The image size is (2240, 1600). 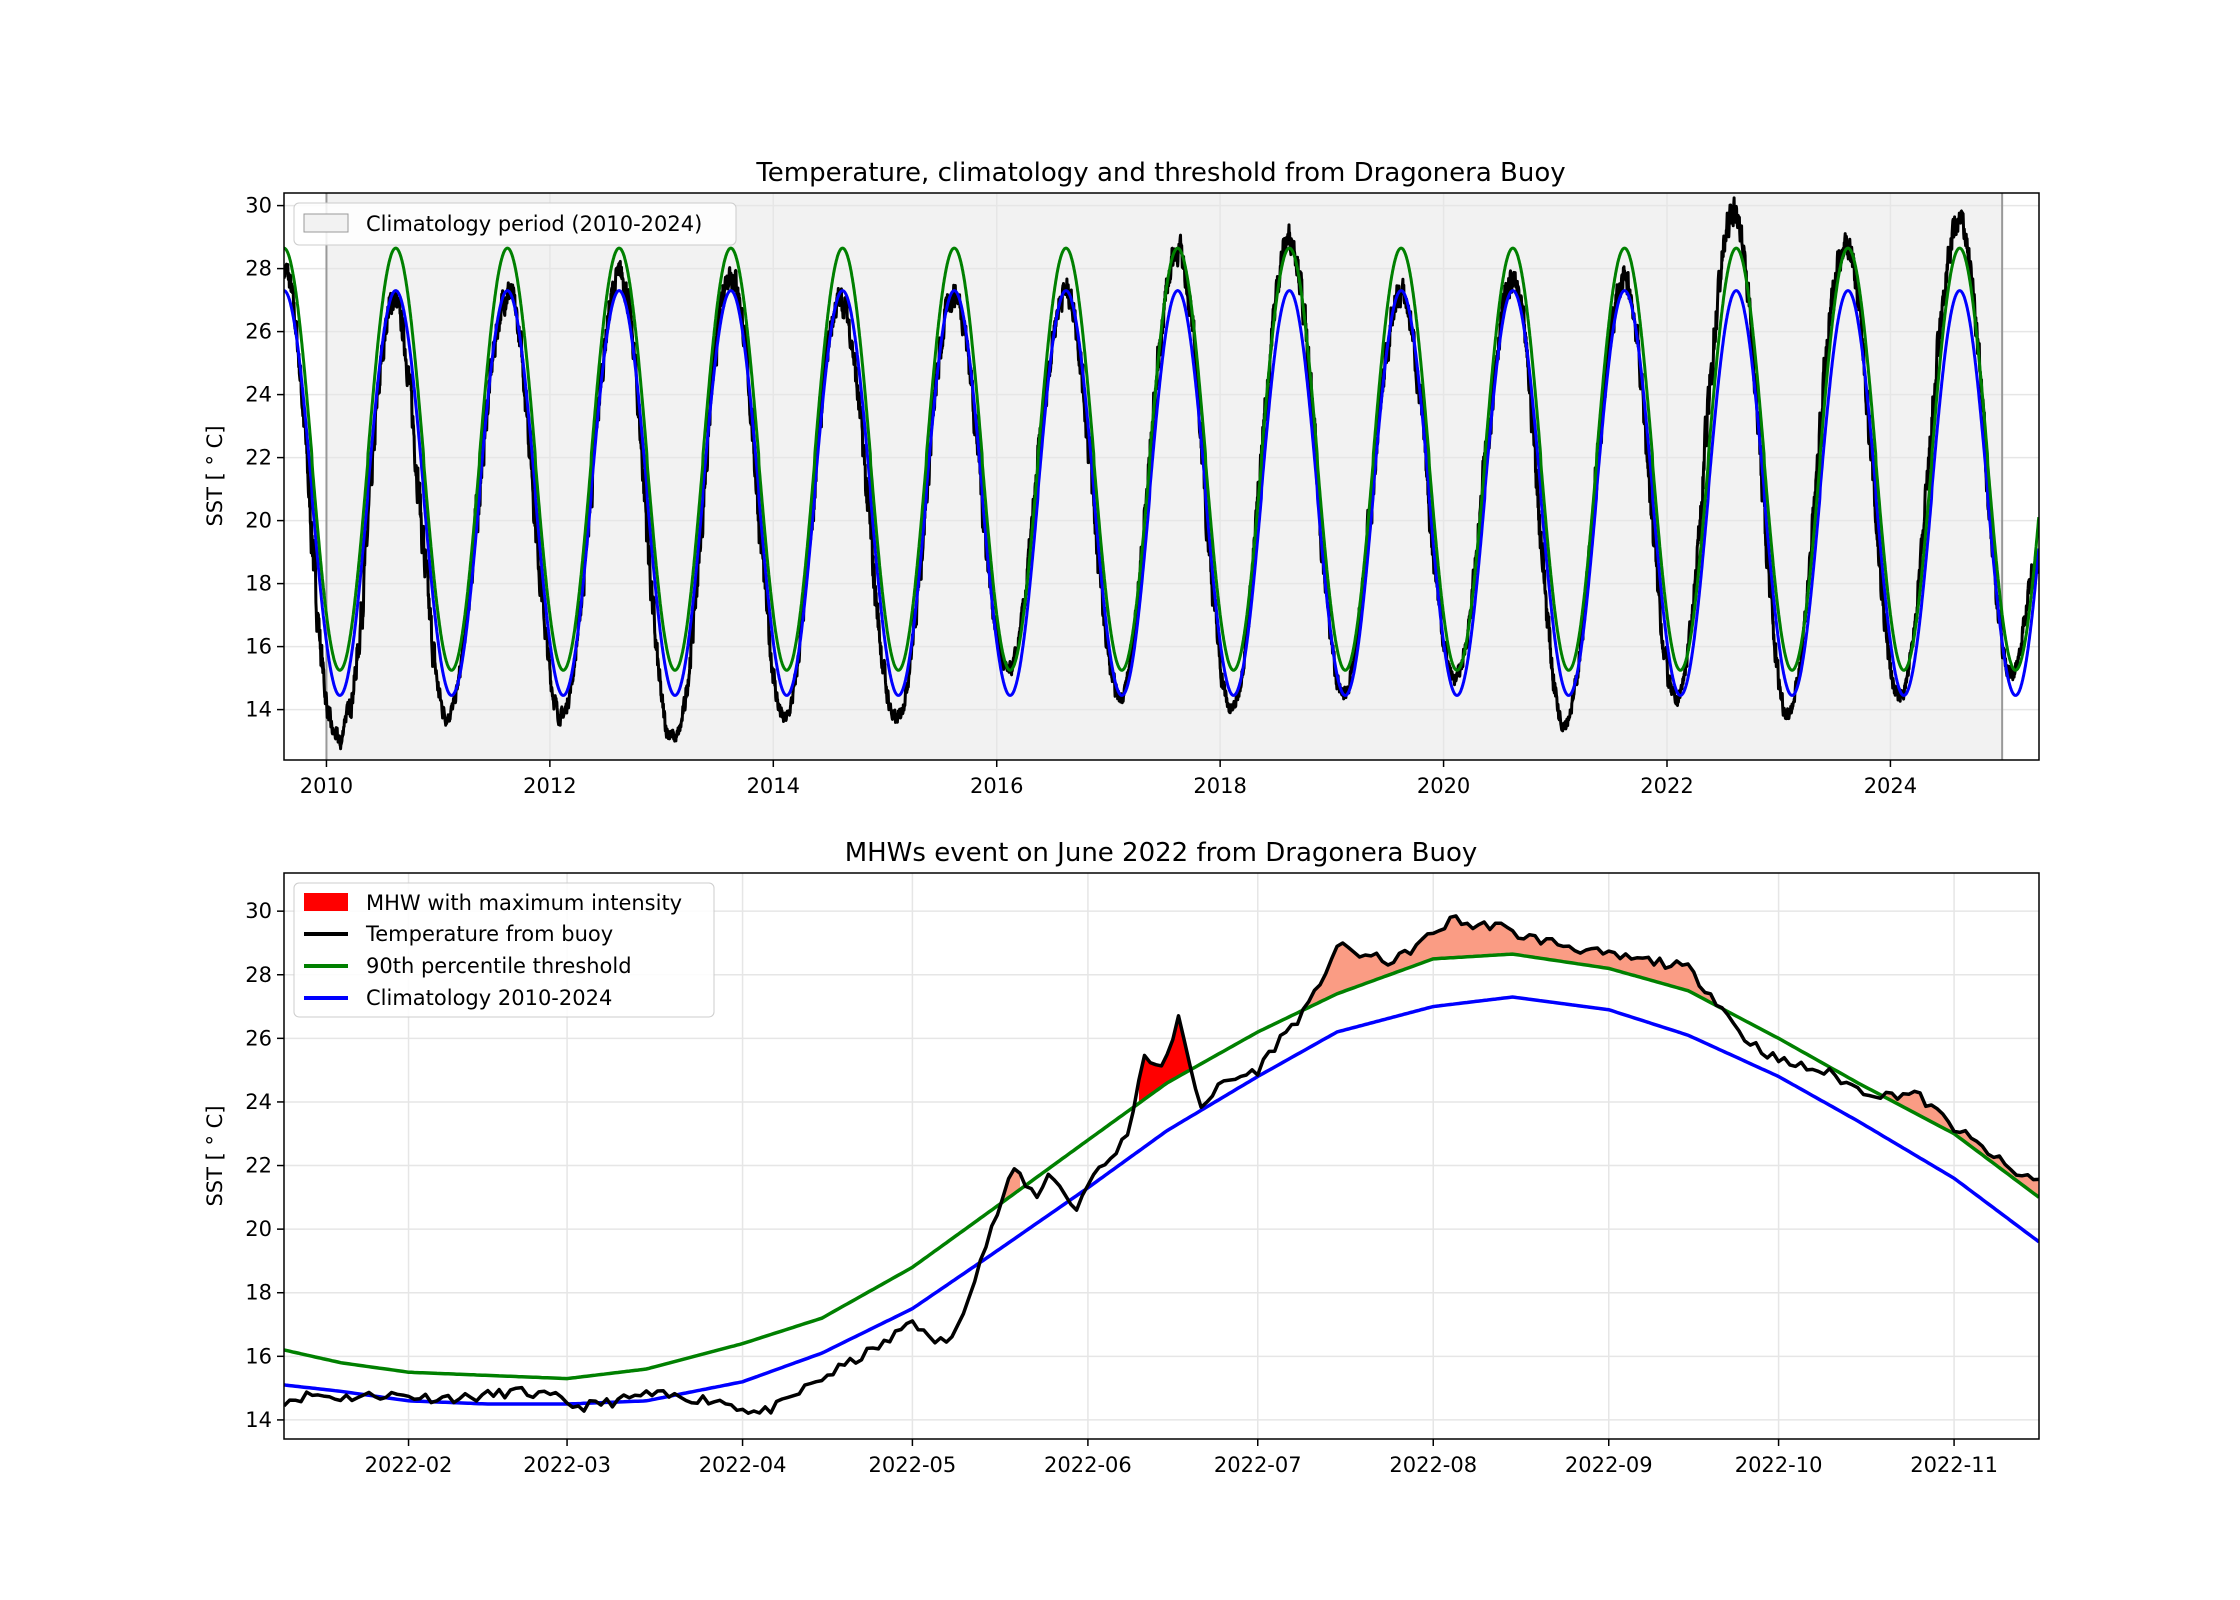 What do you see at coordinates (326, 223) in the screenshot?
I see `legend-swatch-climatology-period` at bounding box center [326, 223].